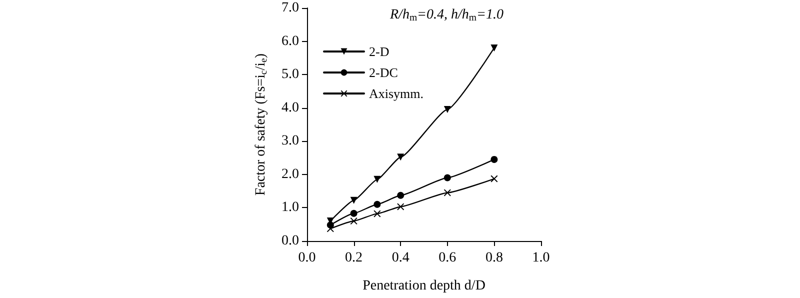  Describe the element at coordinates (494, 258) in the screenshot. I see `x-tick-label: 0.8` at that location.